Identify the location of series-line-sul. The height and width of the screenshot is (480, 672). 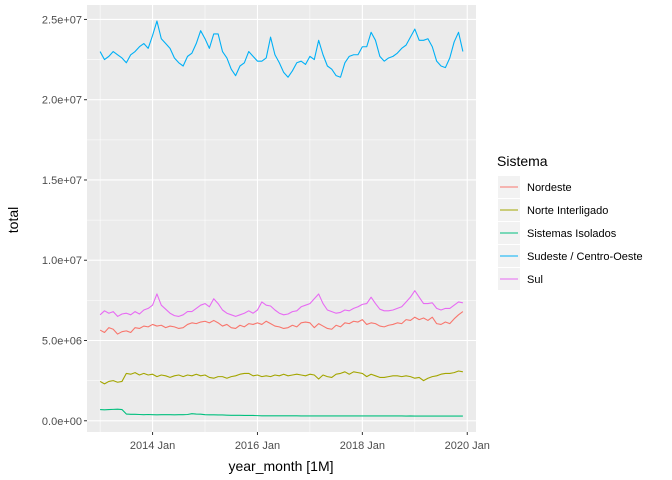
(281, 303).